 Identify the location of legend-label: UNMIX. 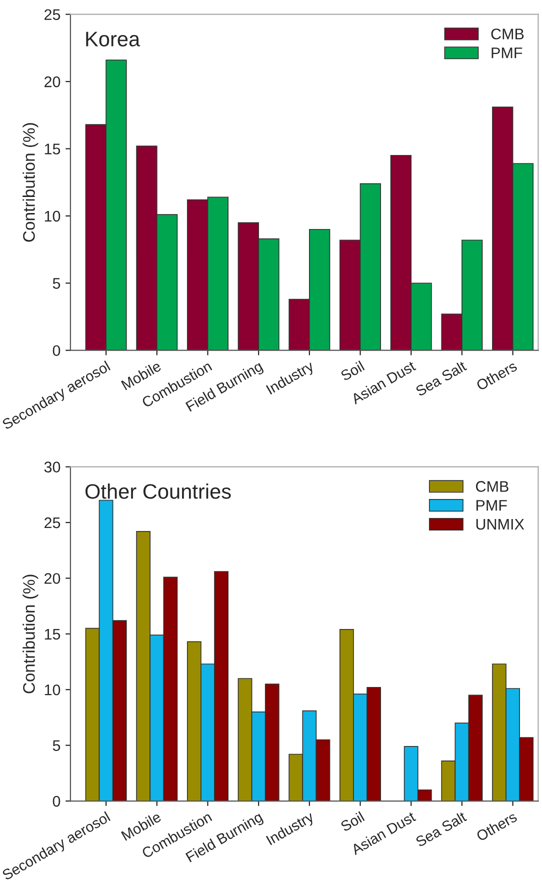
(500, 524).